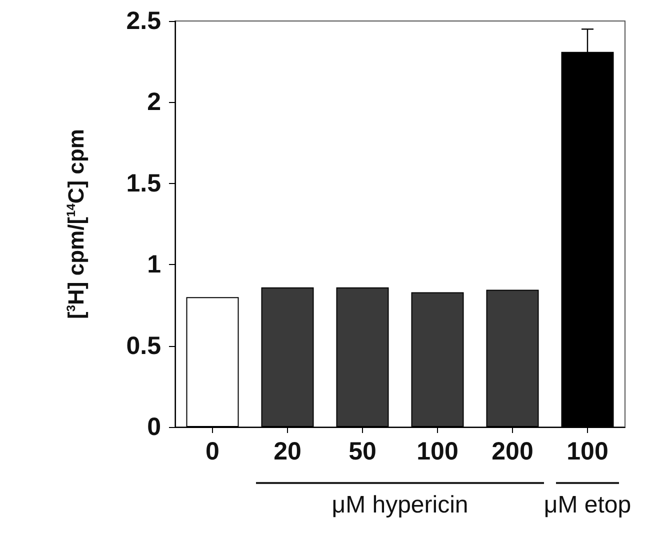 This screenshot has width=654, height=533. Describe the element at coordinates (362, 452) in the screenshot. I see `x-tick-label: 50` at that location.